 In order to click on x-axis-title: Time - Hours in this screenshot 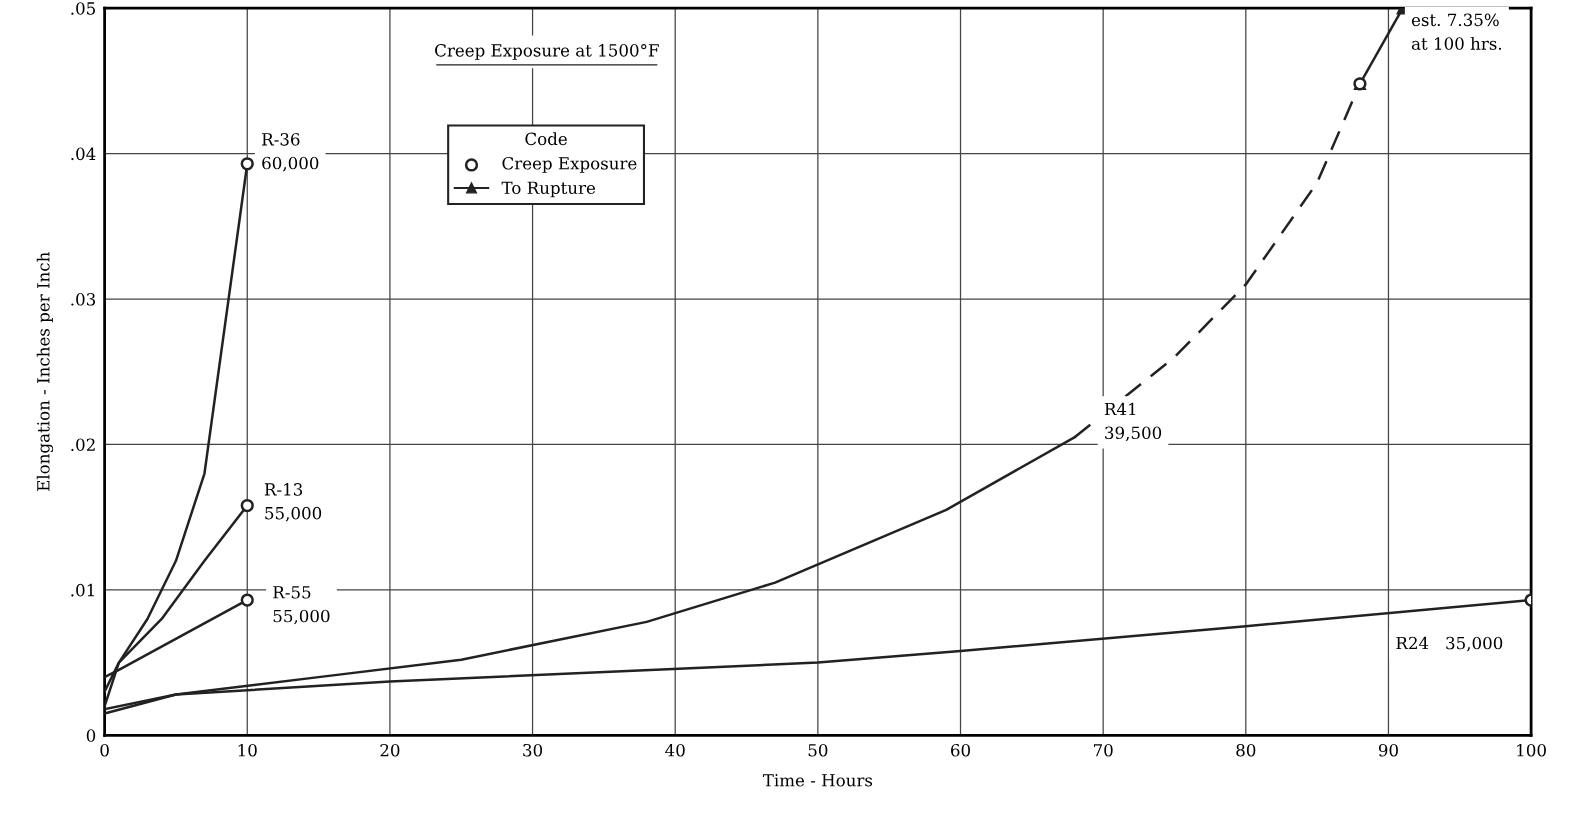, I will do `click(817, 780)`.